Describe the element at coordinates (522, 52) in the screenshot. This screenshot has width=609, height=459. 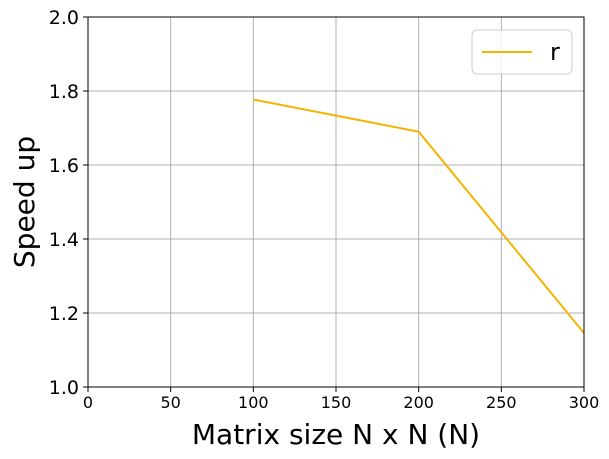
I see `legend: r` at that location.